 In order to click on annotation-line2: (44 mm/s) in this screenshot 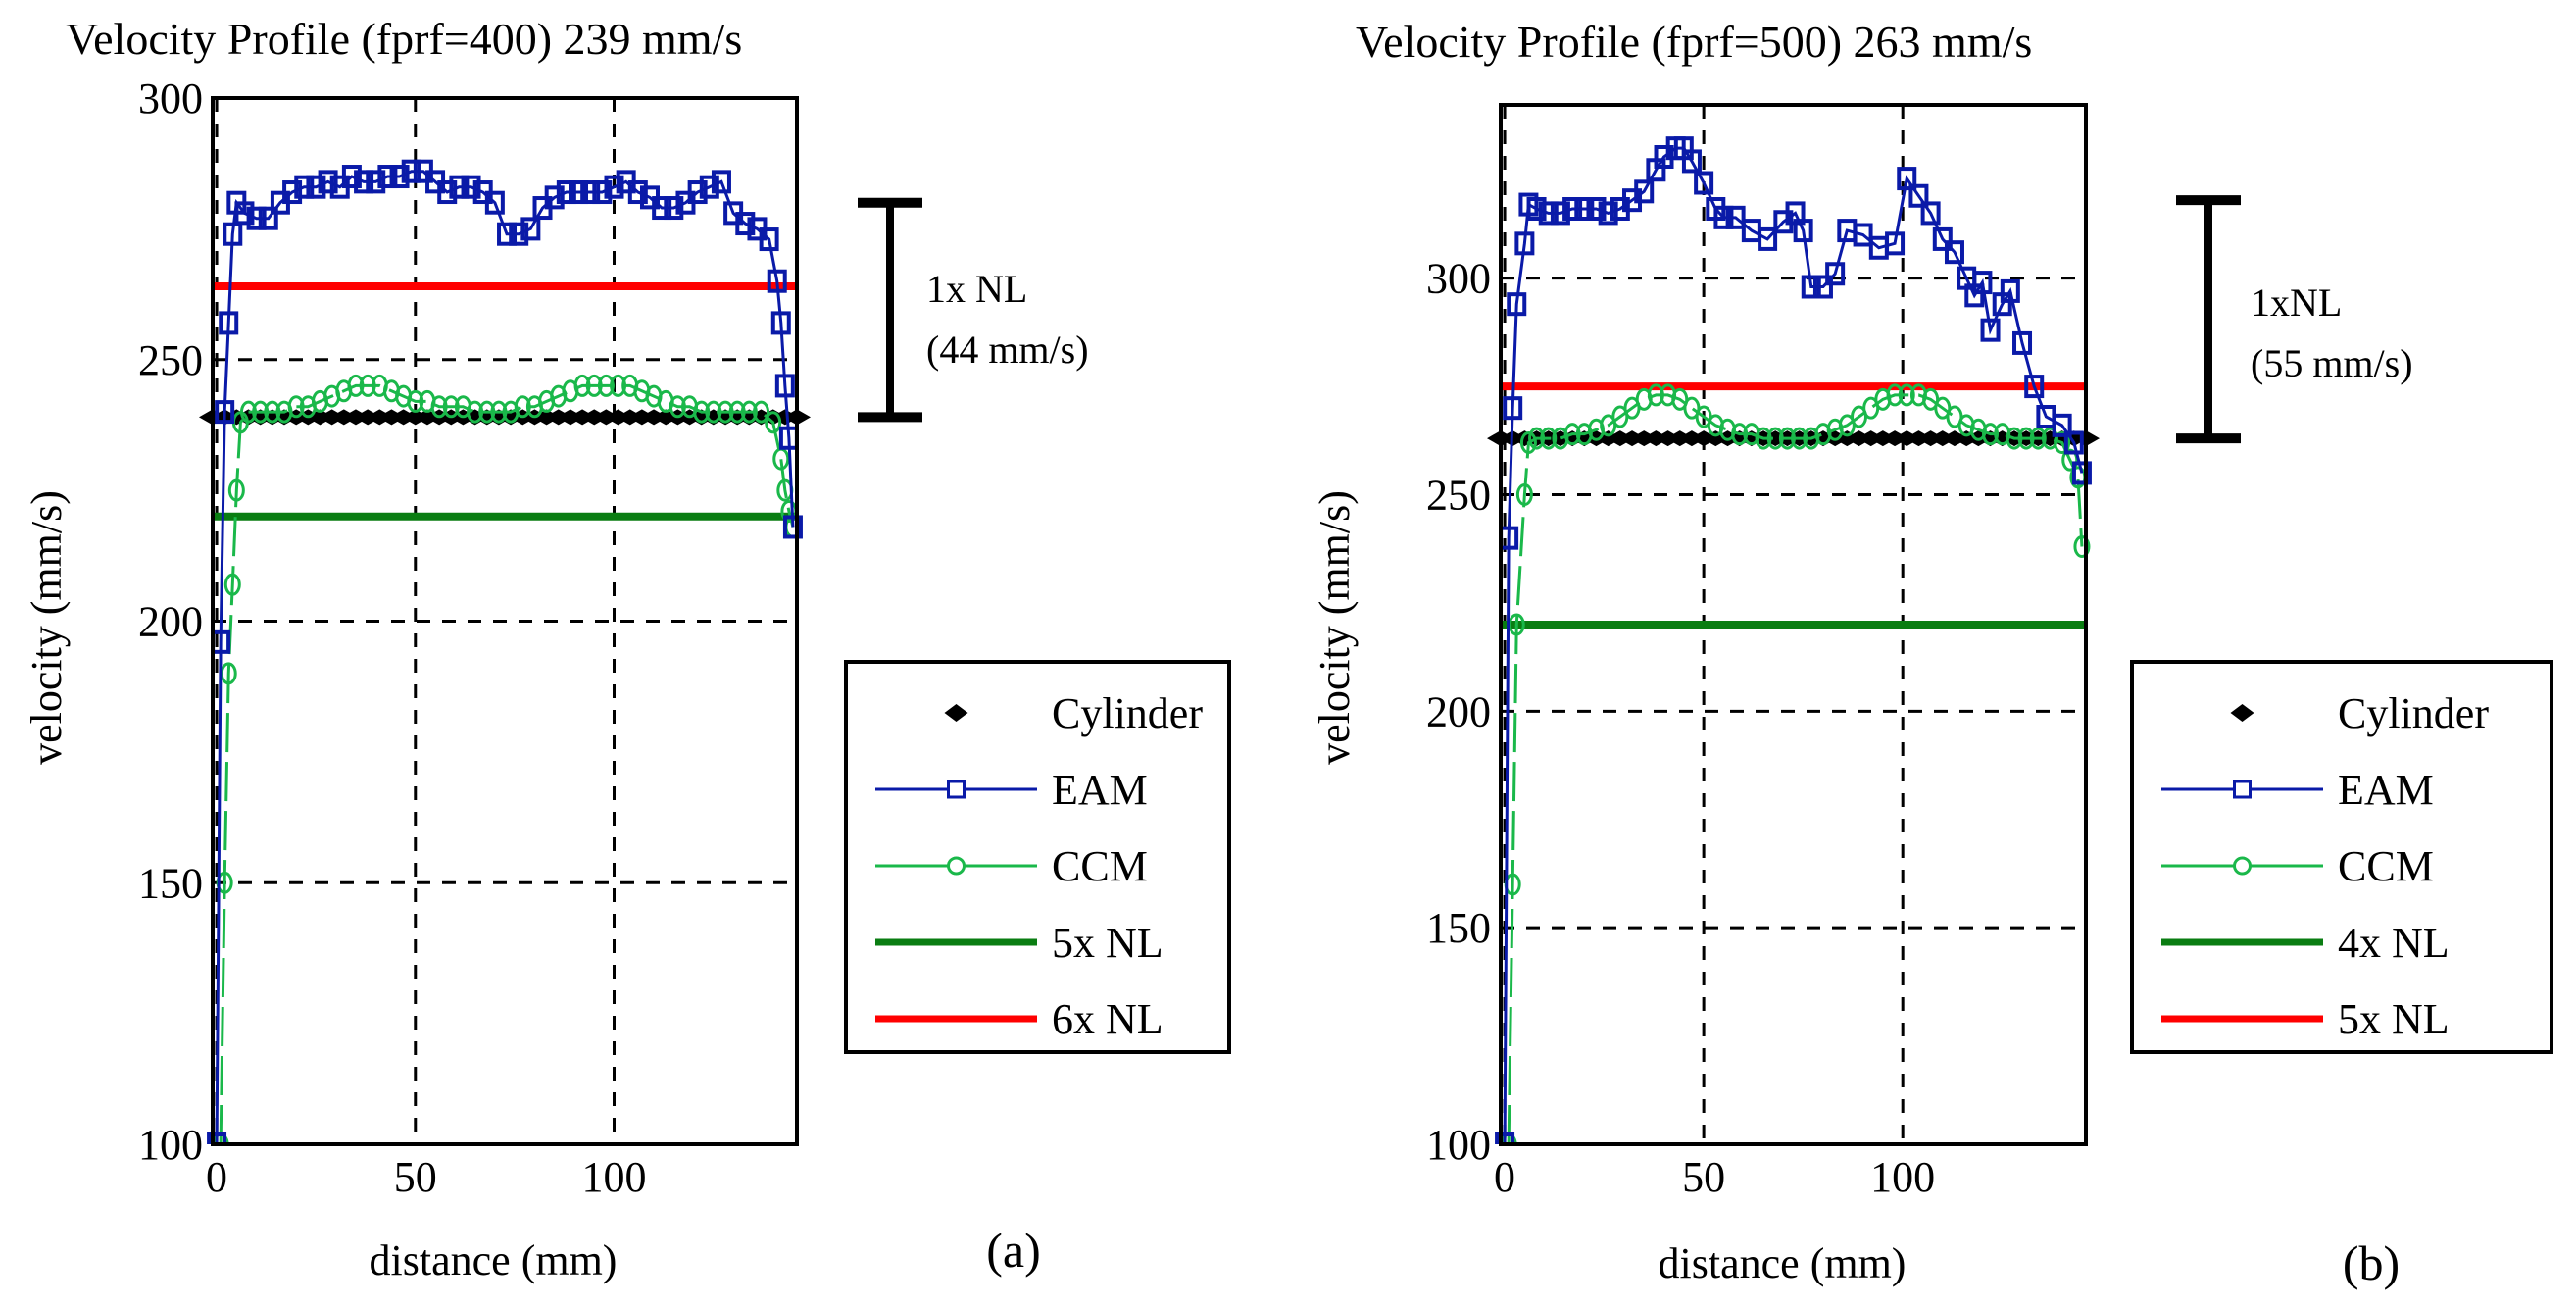, I will do `click(1007, 349)`.